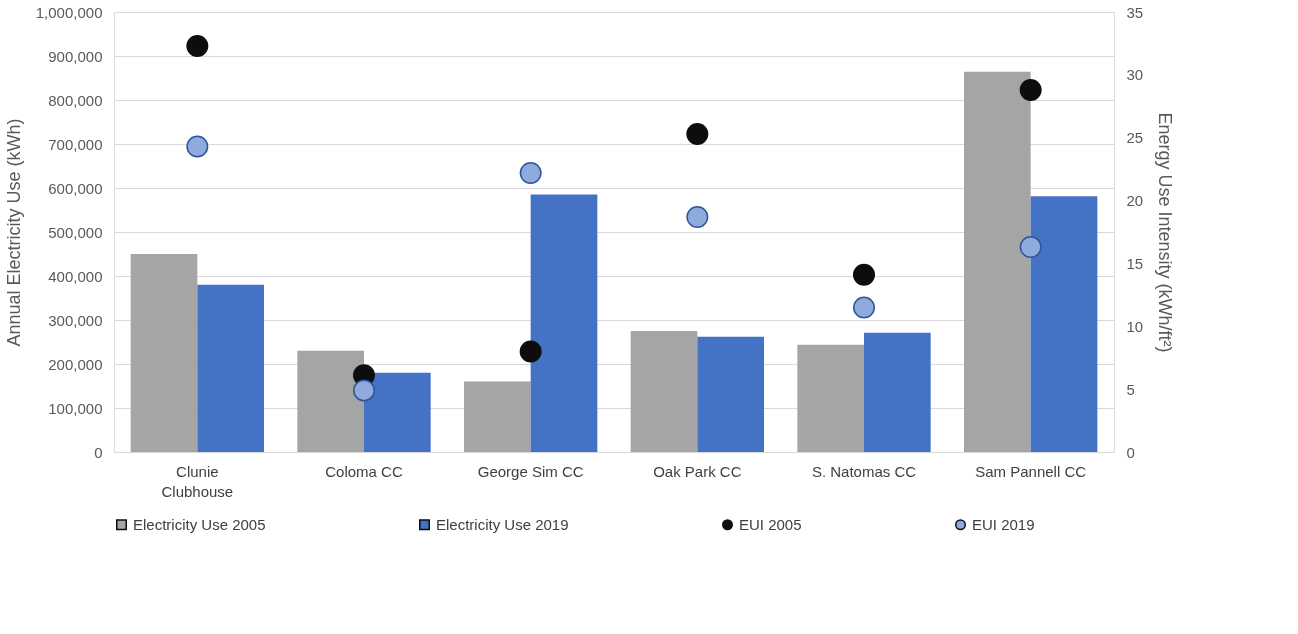 Image resolution: width=1298 pixels, height=634 pixels. Describe the element at coordinates (502, 524) in the screenshot. I see `legend-label: Electricity Use 2019` at that location.